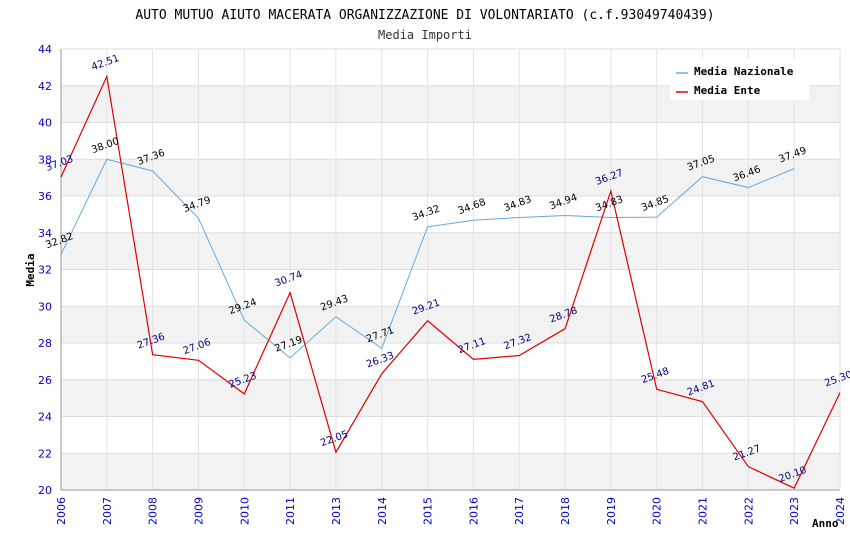 This screenshot has width=850, height=550. Describe the element at coordinates (45, 159) in the screenshot. I see `y-tick-label: 38` at that location.